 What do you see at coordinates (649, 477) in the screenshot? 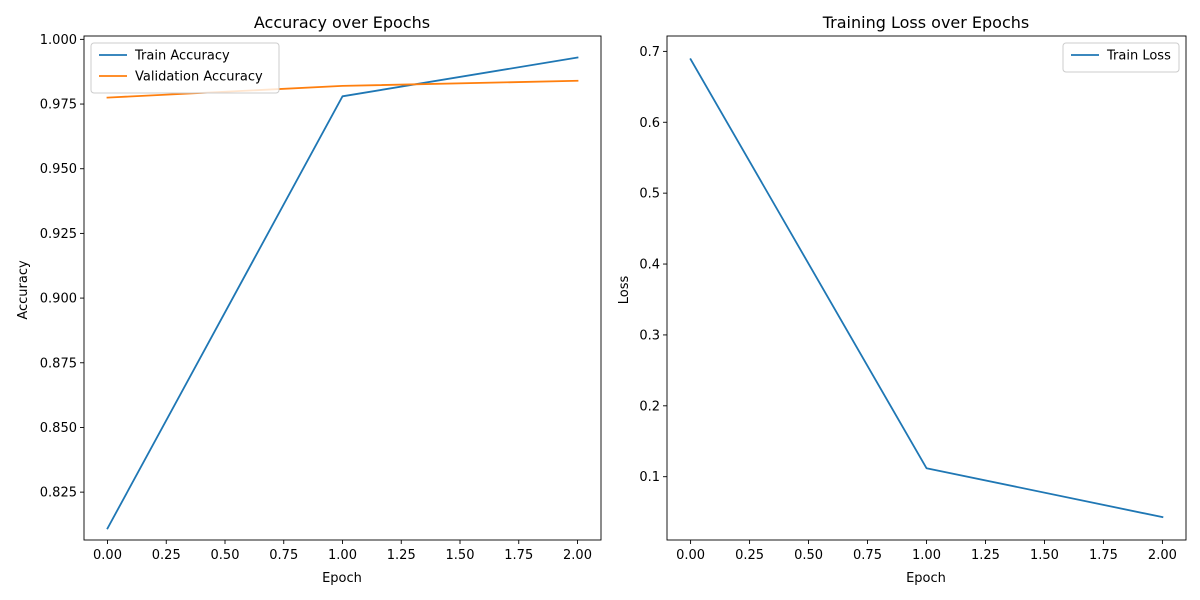
I see `y-tick-label: 0.1` at bounding box center [649, 477].